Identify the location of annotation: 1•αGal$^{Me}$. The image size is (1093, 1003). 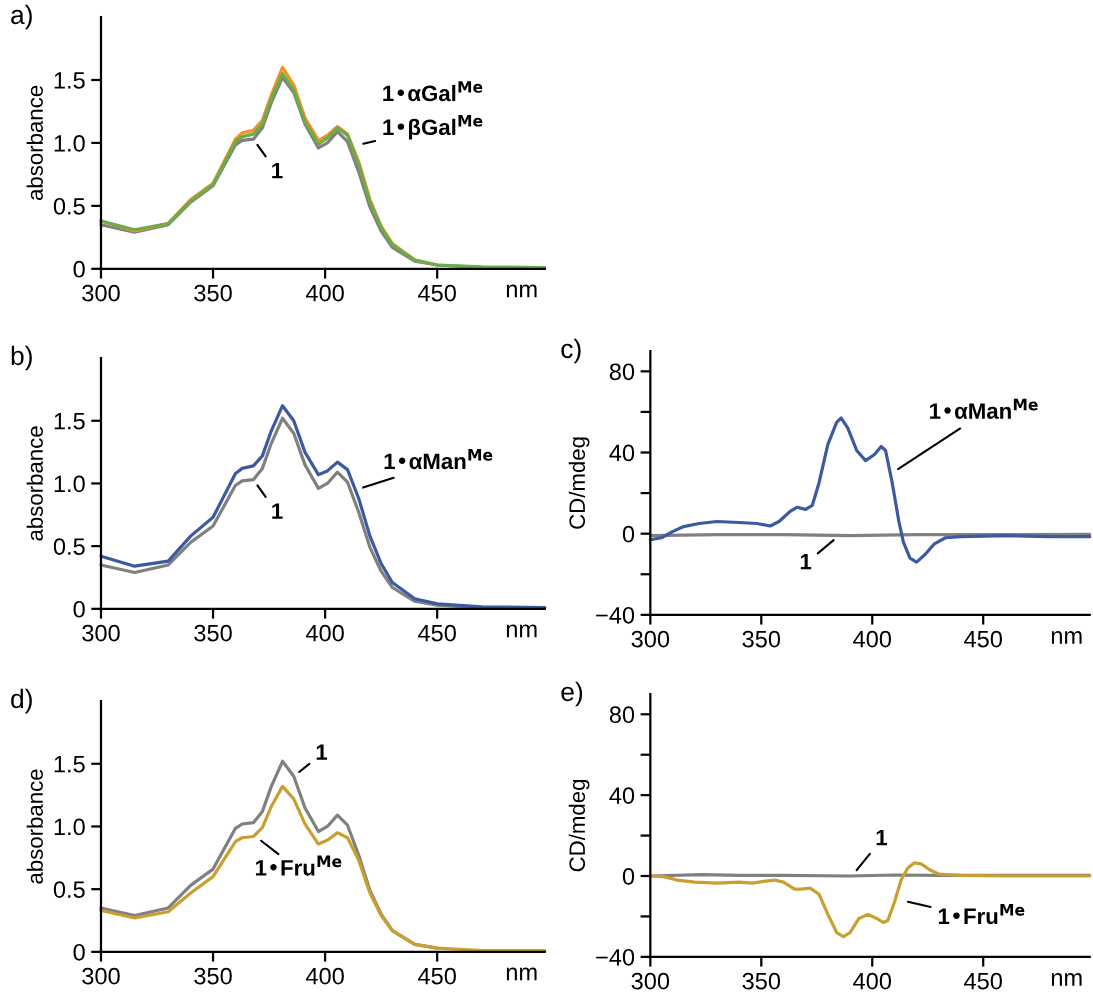
(433, 91).